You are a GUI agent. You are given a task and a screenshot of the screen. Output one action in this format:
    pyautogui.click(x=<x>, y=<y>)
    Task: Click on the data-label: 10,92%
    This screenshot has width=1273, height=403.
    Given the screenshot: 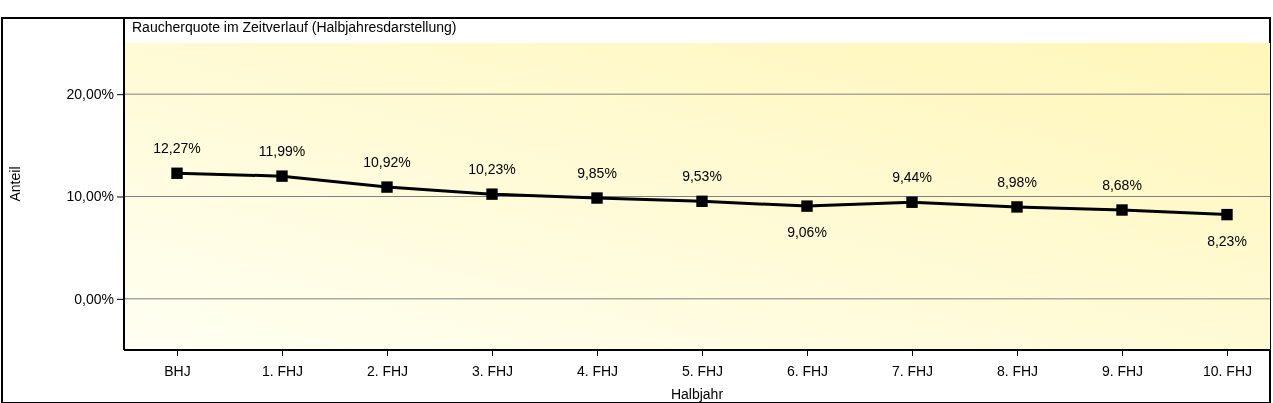 What is the action you would take?
    pyautogui.click(x=387, y=162)
    